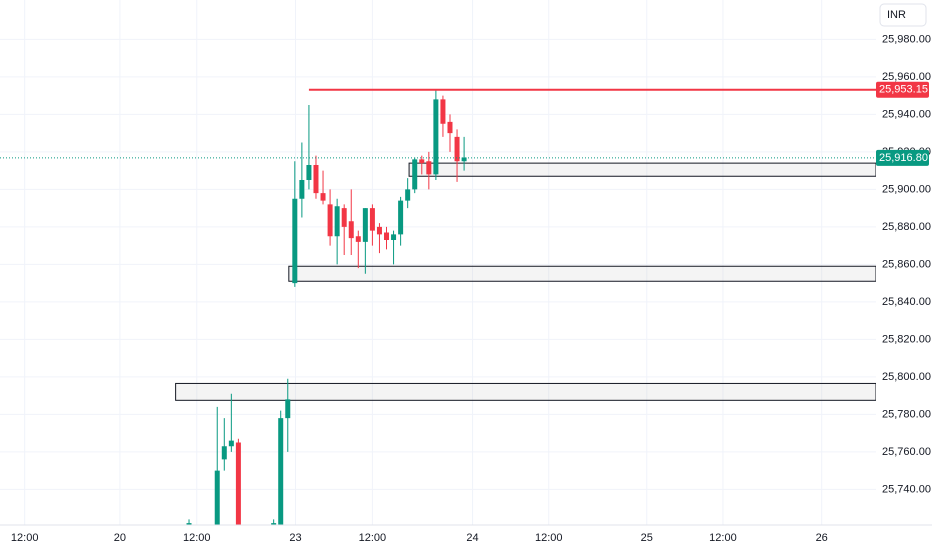 The width and height of the screenshot is (932, 555). I want to click on x-tick-label: 25, so click(647, 538).